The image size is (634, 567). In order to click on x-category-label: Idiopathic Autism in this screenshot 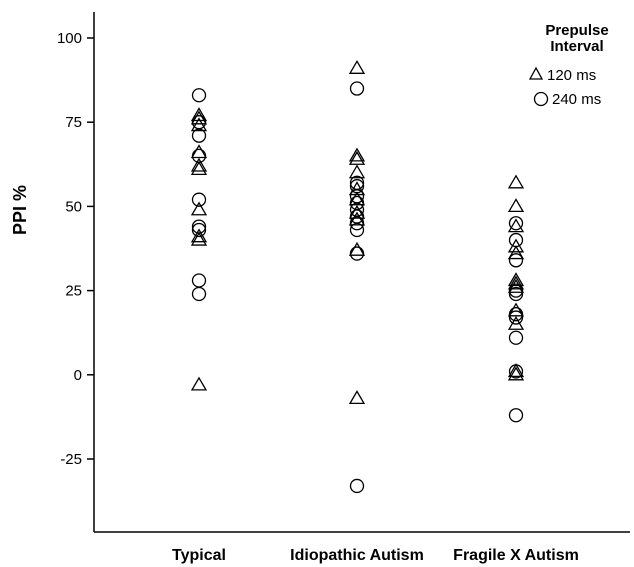, I will do `click(357, 555)`.